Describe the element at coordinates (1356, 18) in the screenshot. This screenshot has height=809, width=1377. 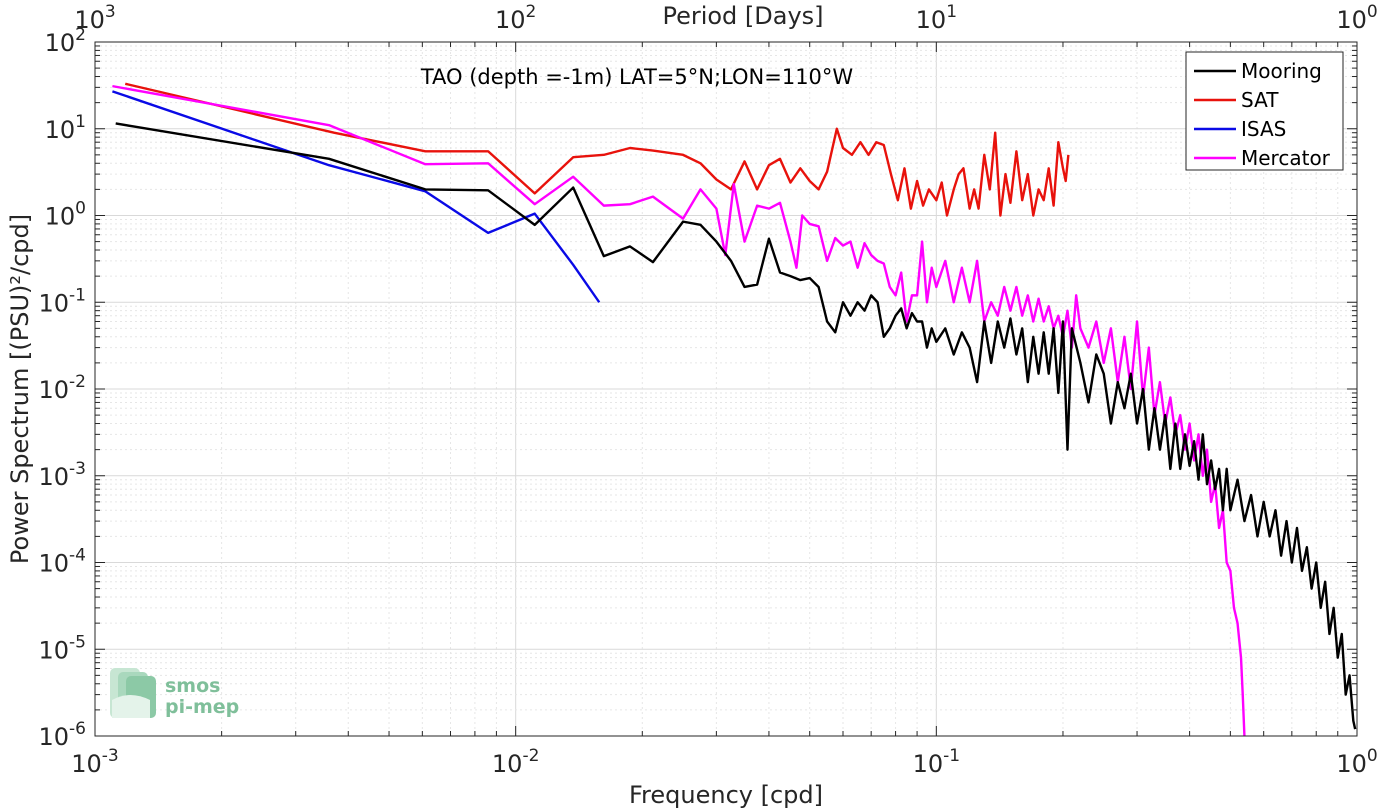
I see `top-tick-label: 10⁰` at that location.